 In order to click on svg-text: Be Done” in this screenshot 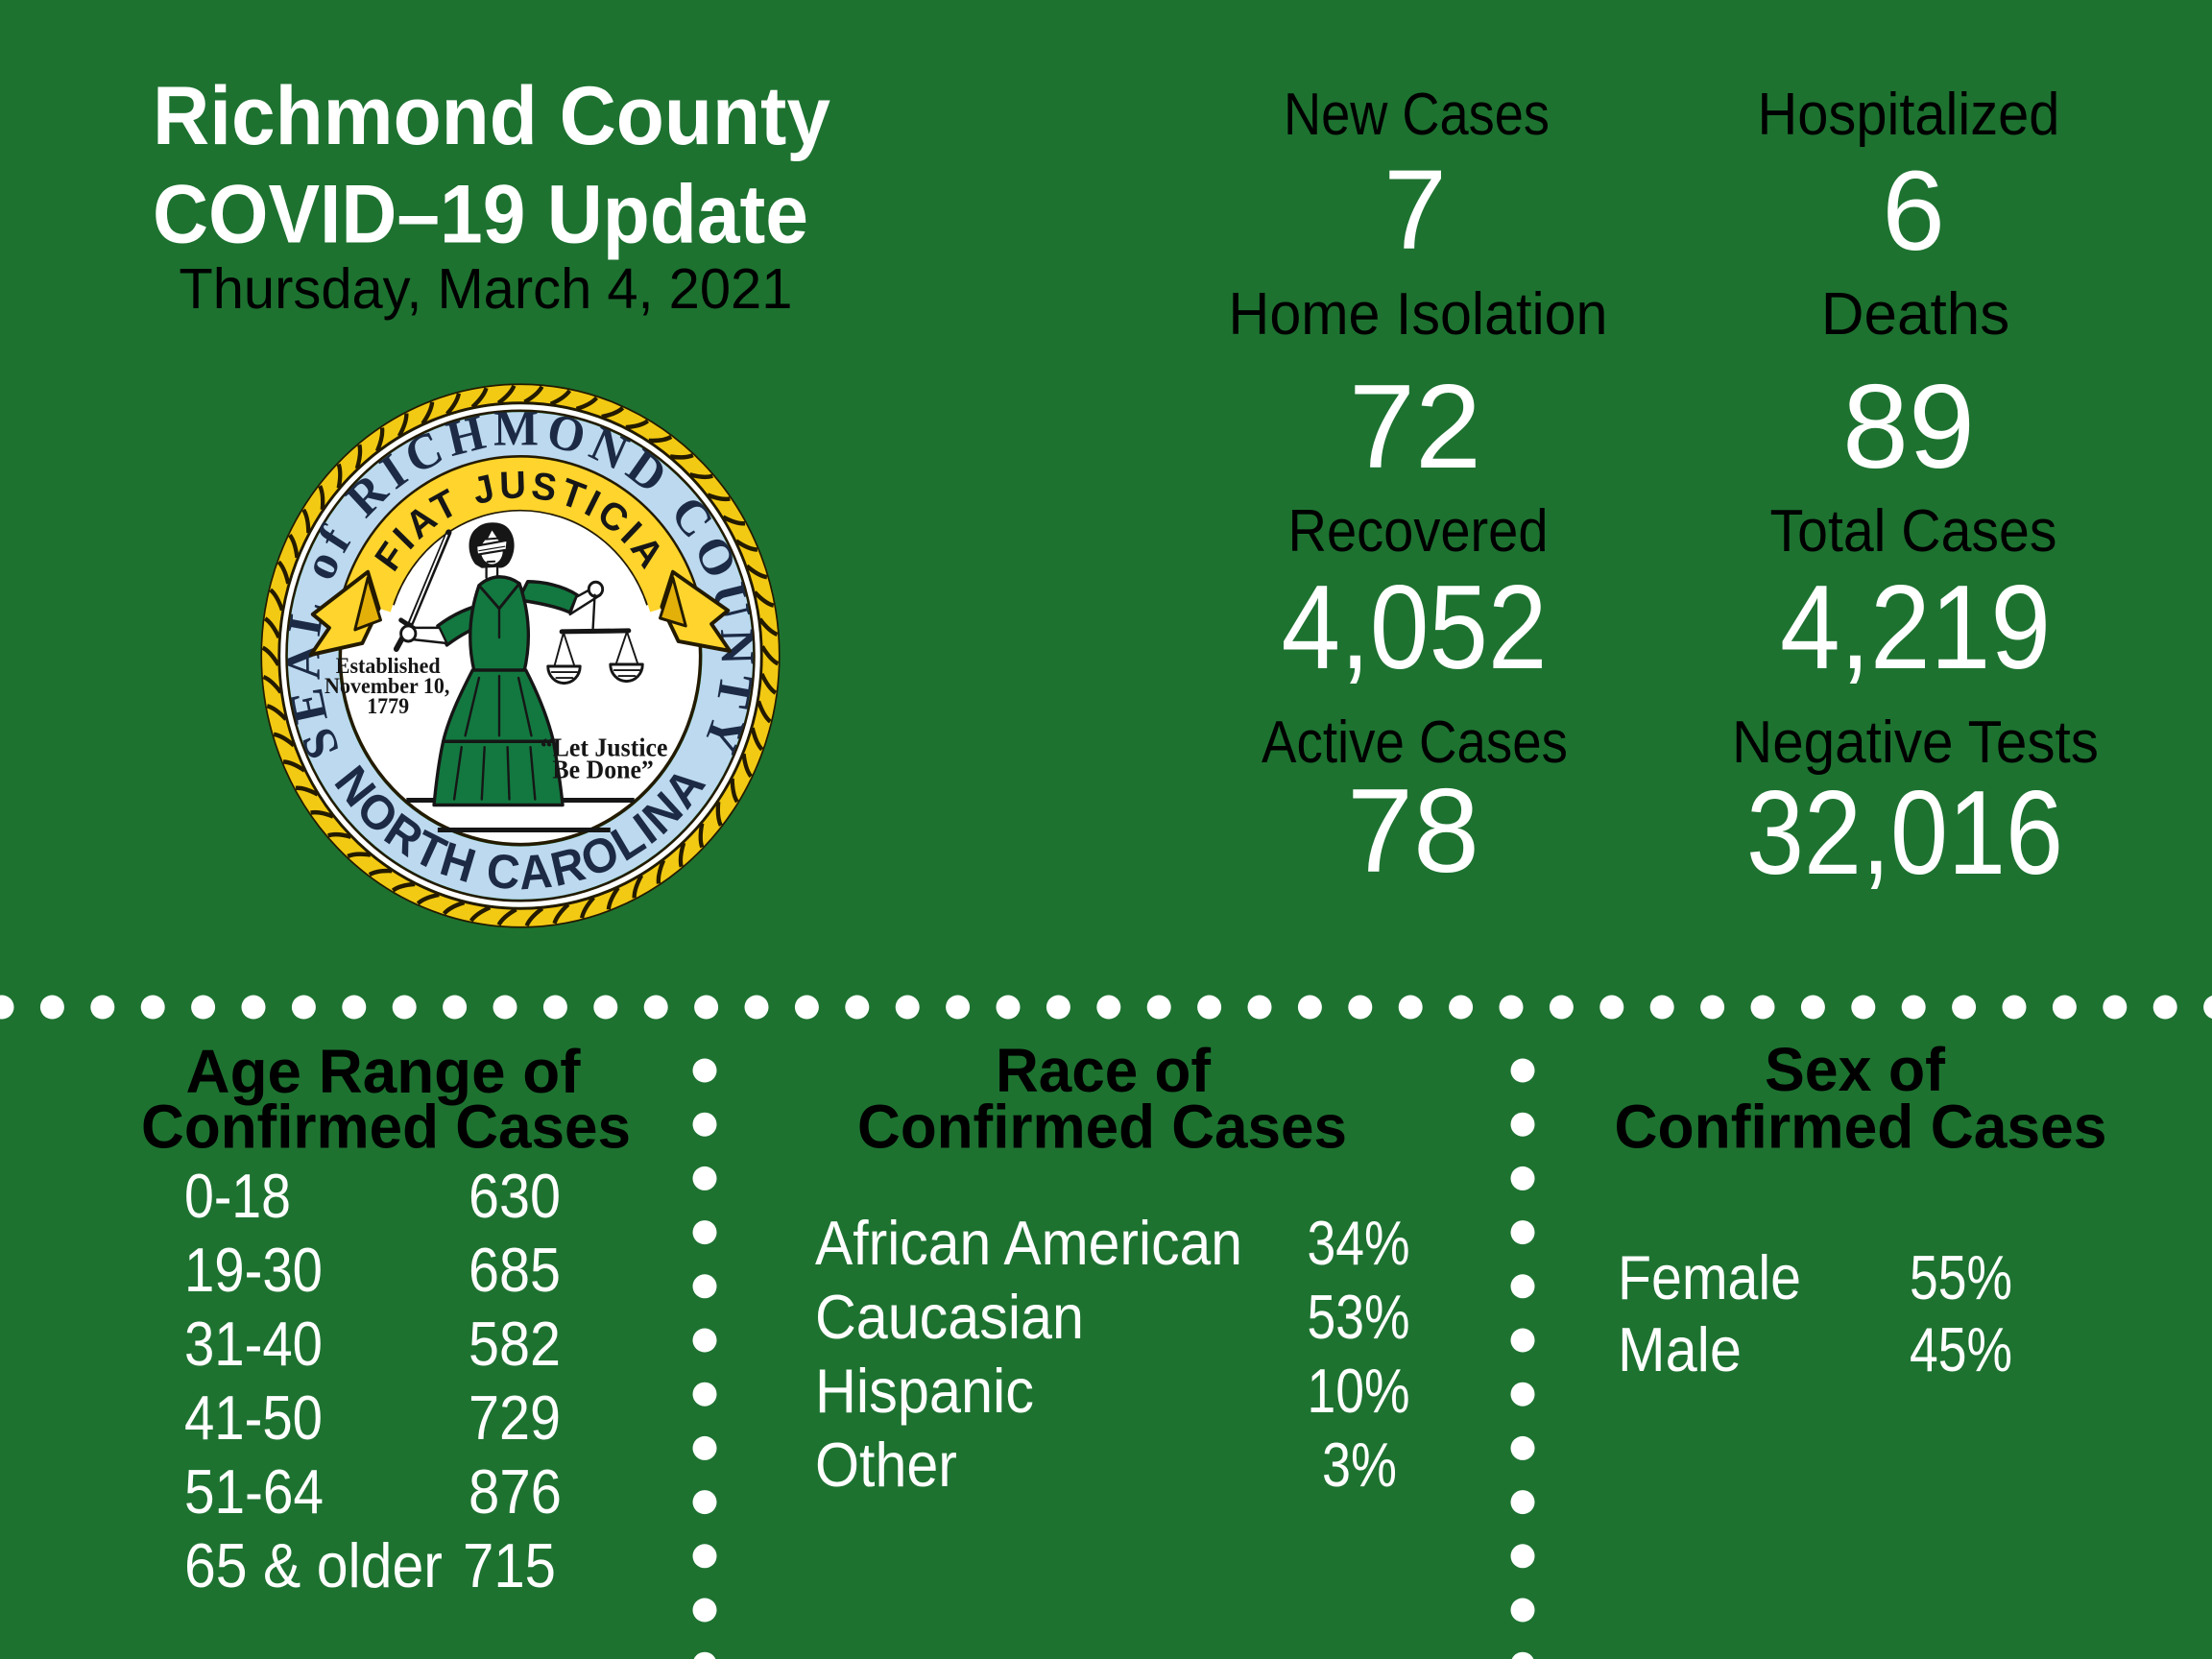, I will do `click(602, 769)`.